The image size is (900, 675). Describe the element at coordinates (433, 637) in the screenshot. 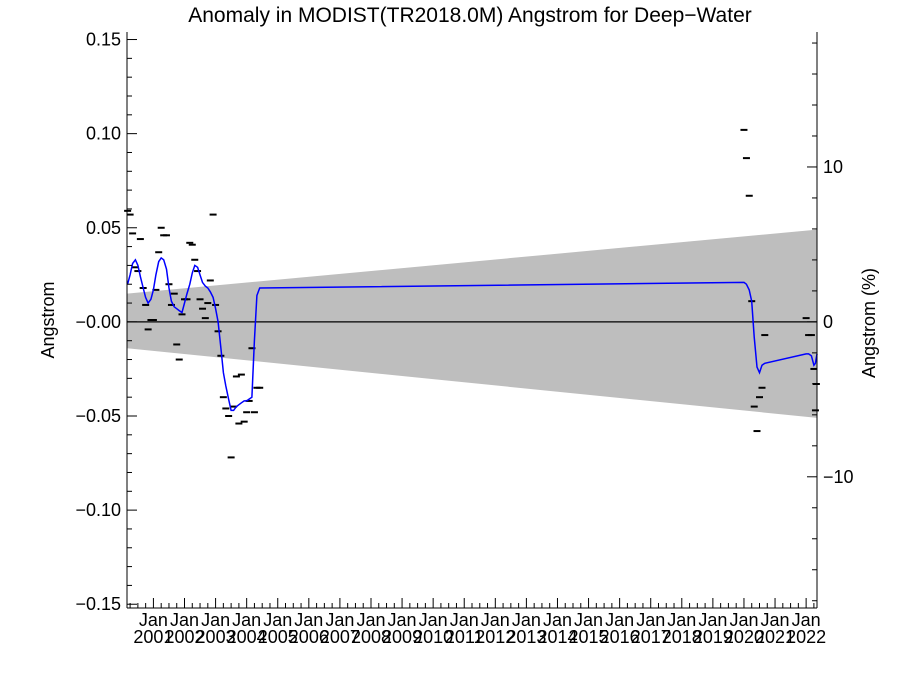

I see `x-tick-label-year: 2010` at that location.